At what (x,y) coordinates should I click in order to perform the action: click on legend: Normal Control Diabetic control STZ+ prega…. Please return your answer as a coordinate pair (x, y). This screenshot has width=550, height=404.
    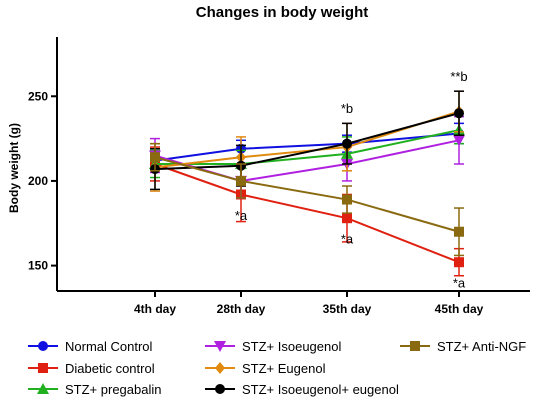
    Looking at the image, I should click on (277, 368).